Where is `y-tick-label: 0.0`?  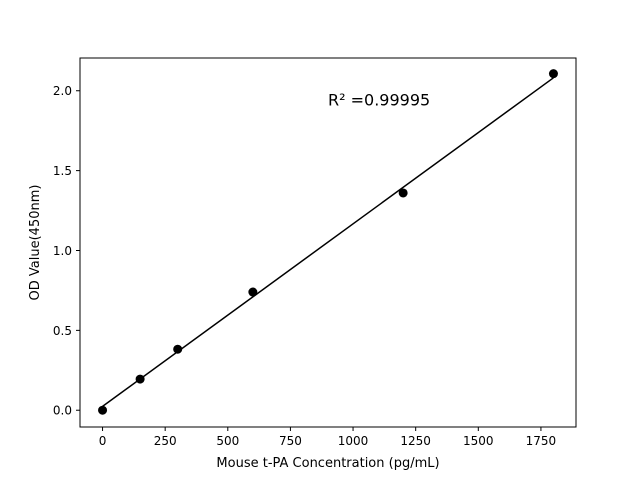 y-tick-label: 0.0 is located at coordinates (62, 411).